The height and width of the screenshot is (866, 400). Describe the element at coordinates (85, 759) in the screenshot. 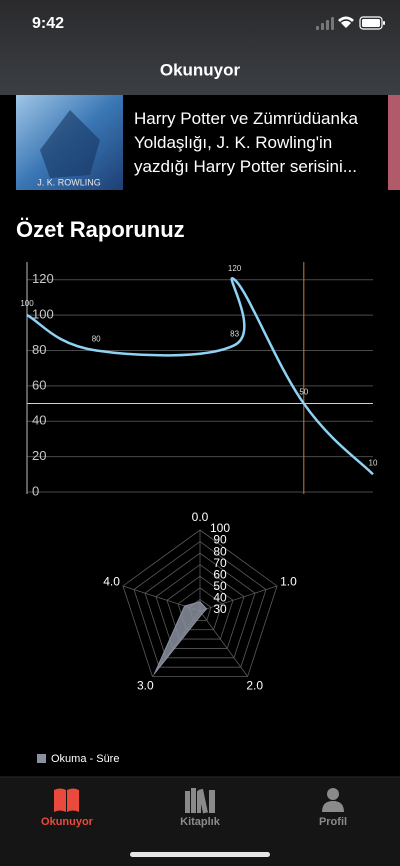

I see `legend-label: Okuma - Süre` at that location.